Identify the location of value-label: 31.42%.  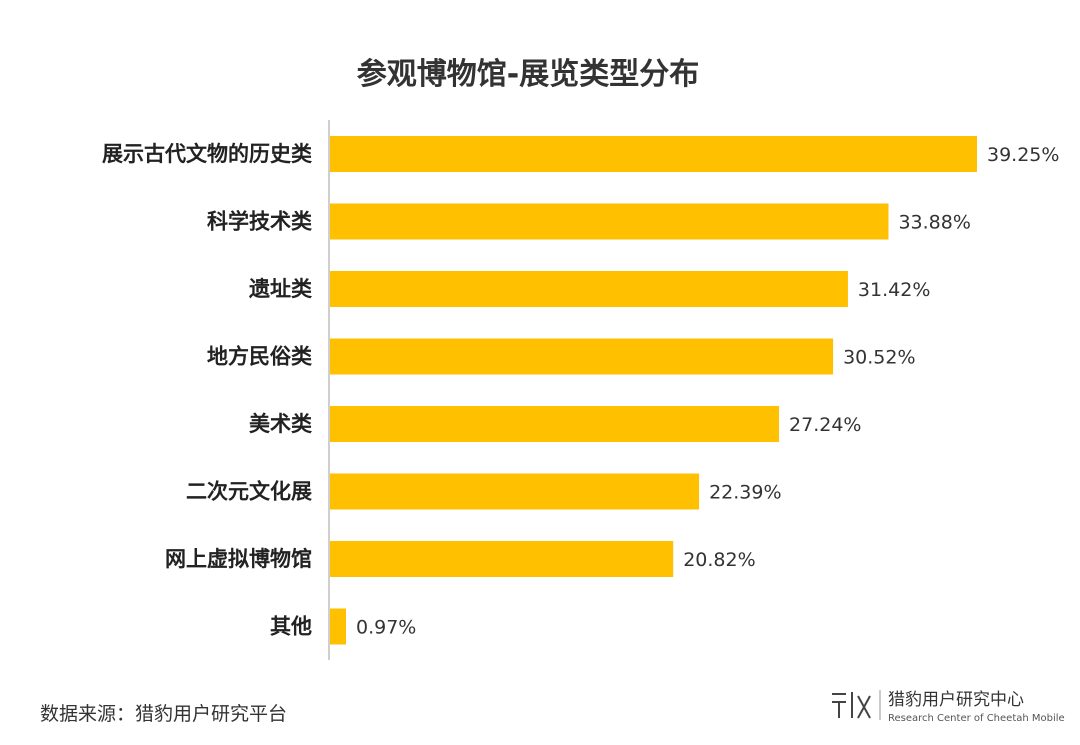
(894, 290).